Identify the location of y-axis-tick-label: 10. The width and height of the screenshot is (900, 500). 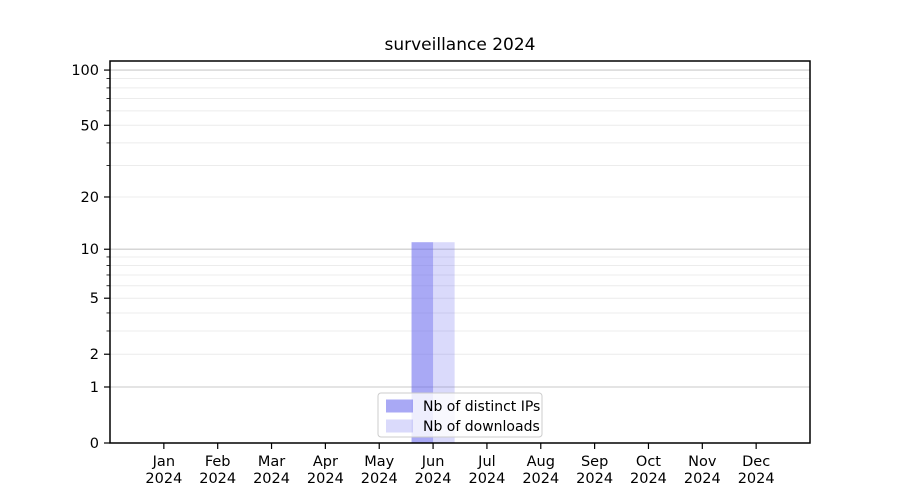
(90, 250).